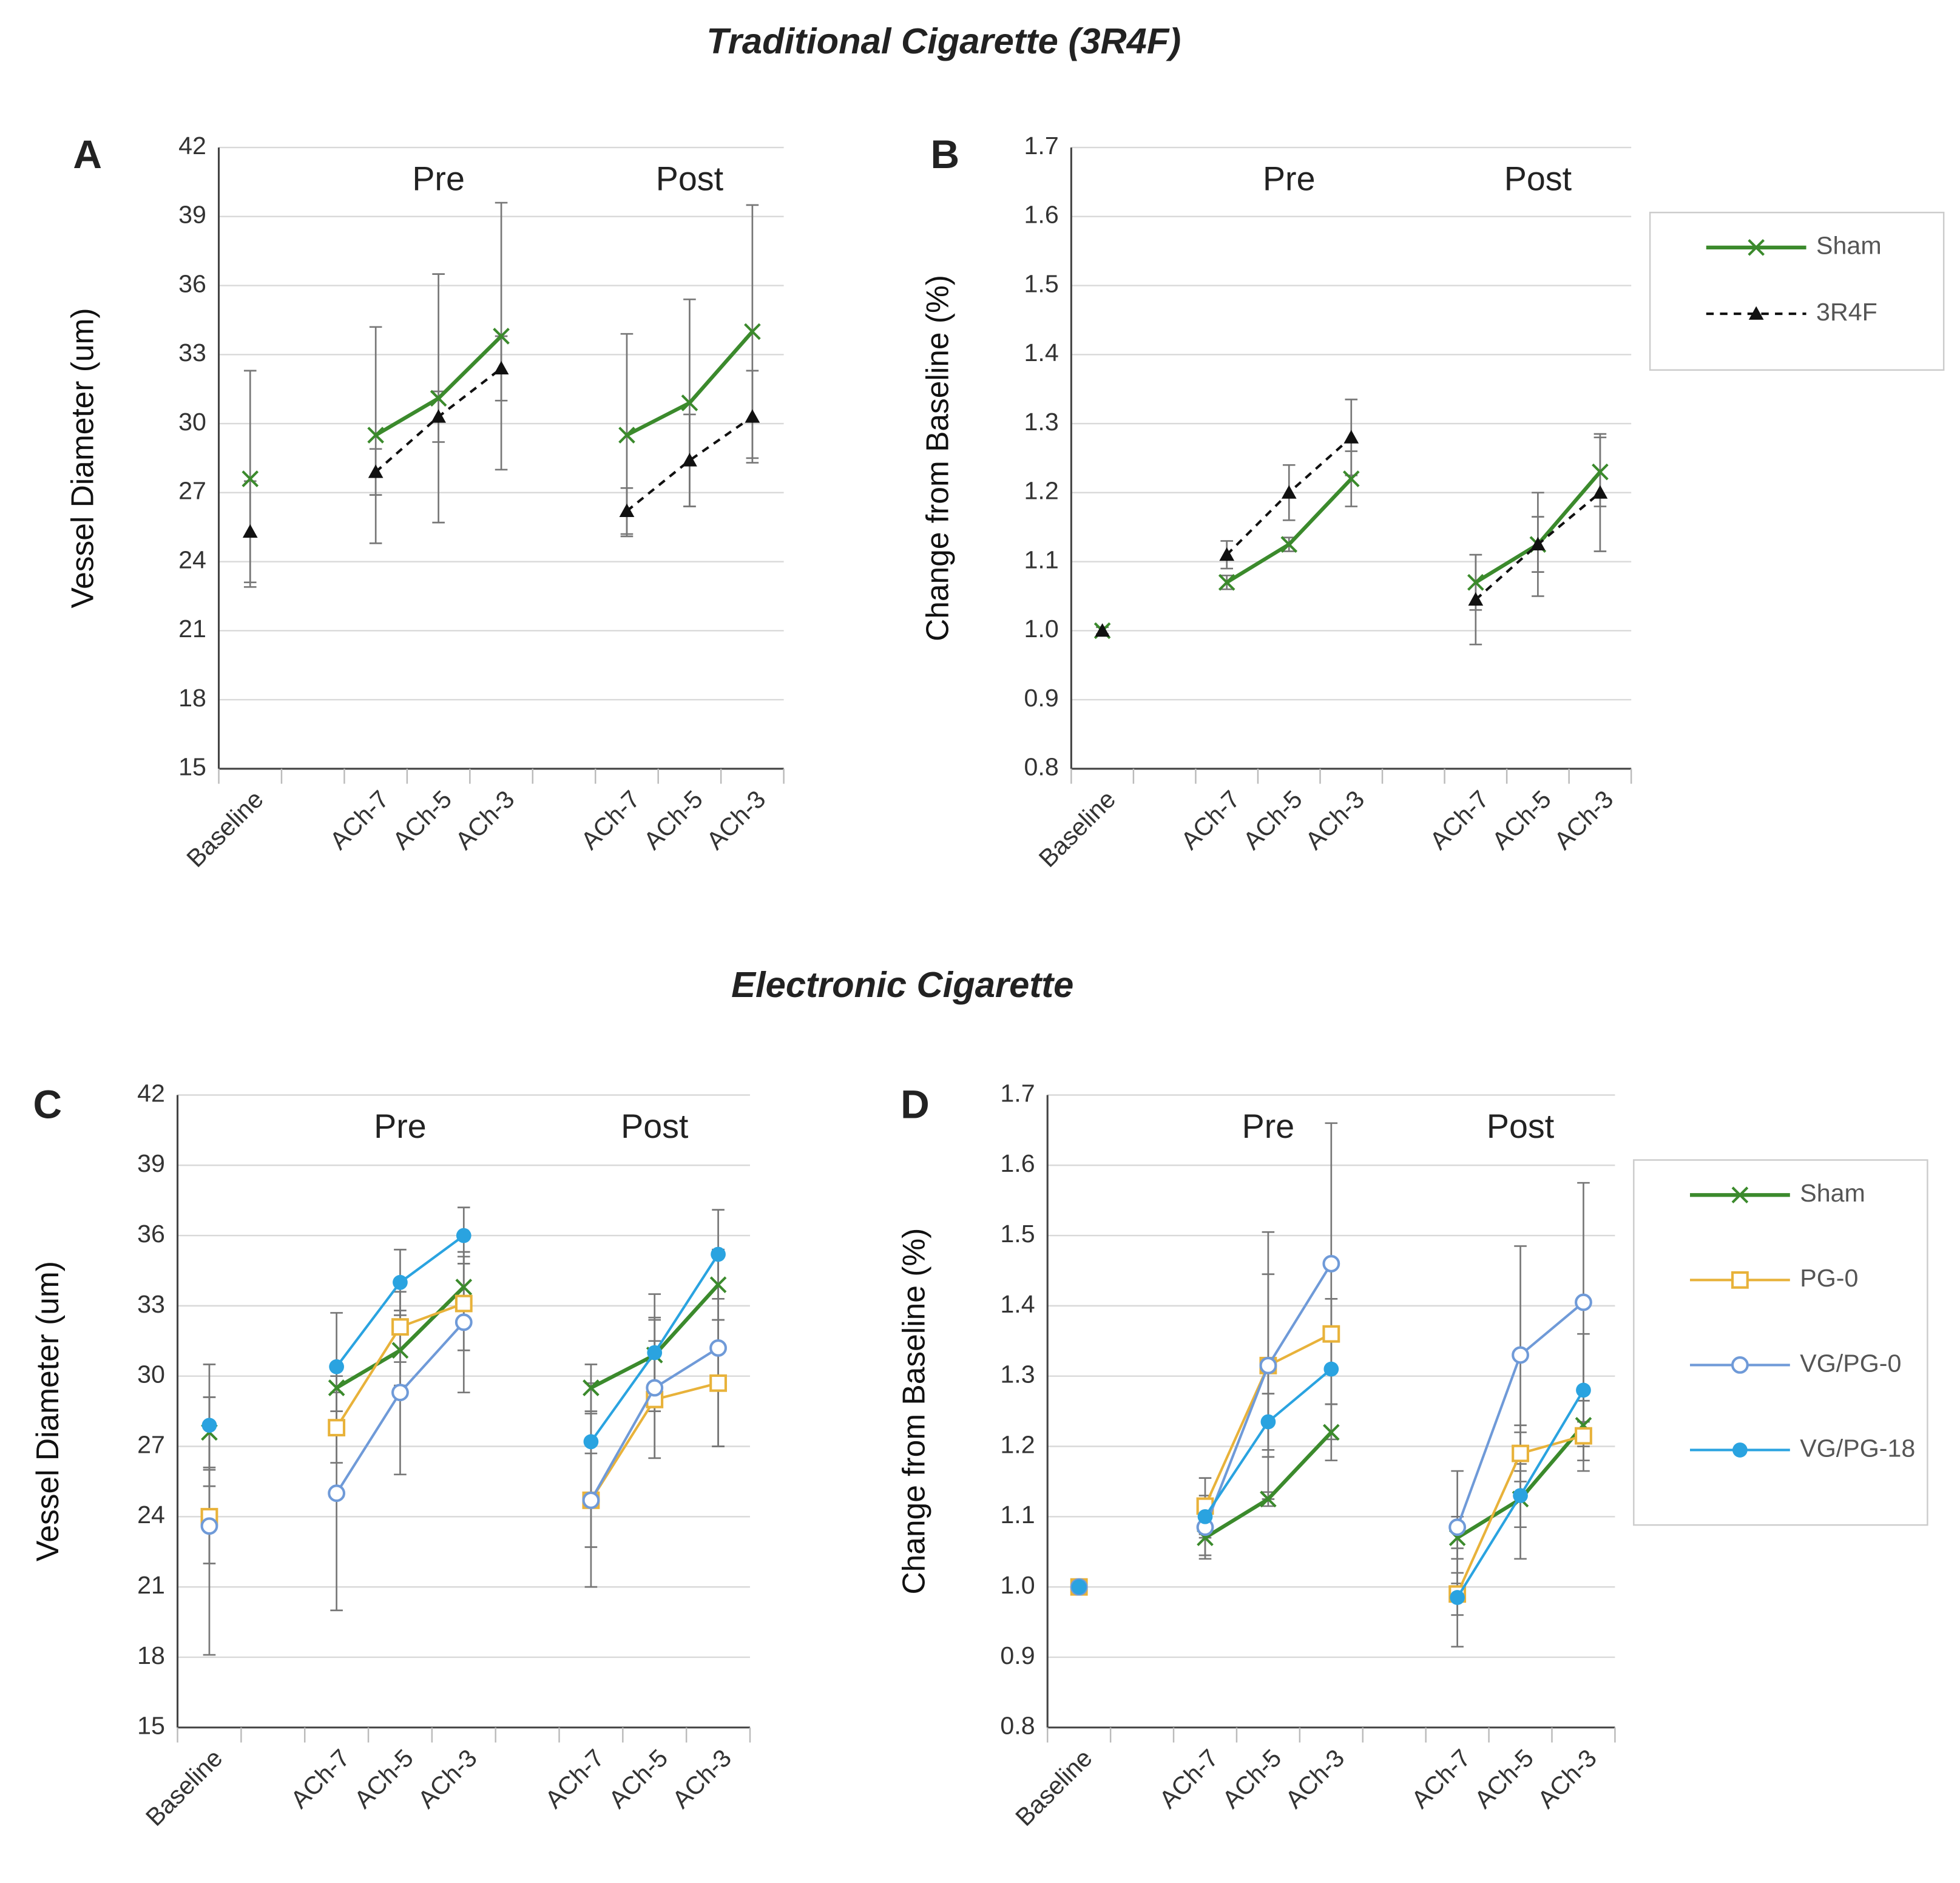  I want to click on legend-label: VG/PG-0, so click(1850, 1363).